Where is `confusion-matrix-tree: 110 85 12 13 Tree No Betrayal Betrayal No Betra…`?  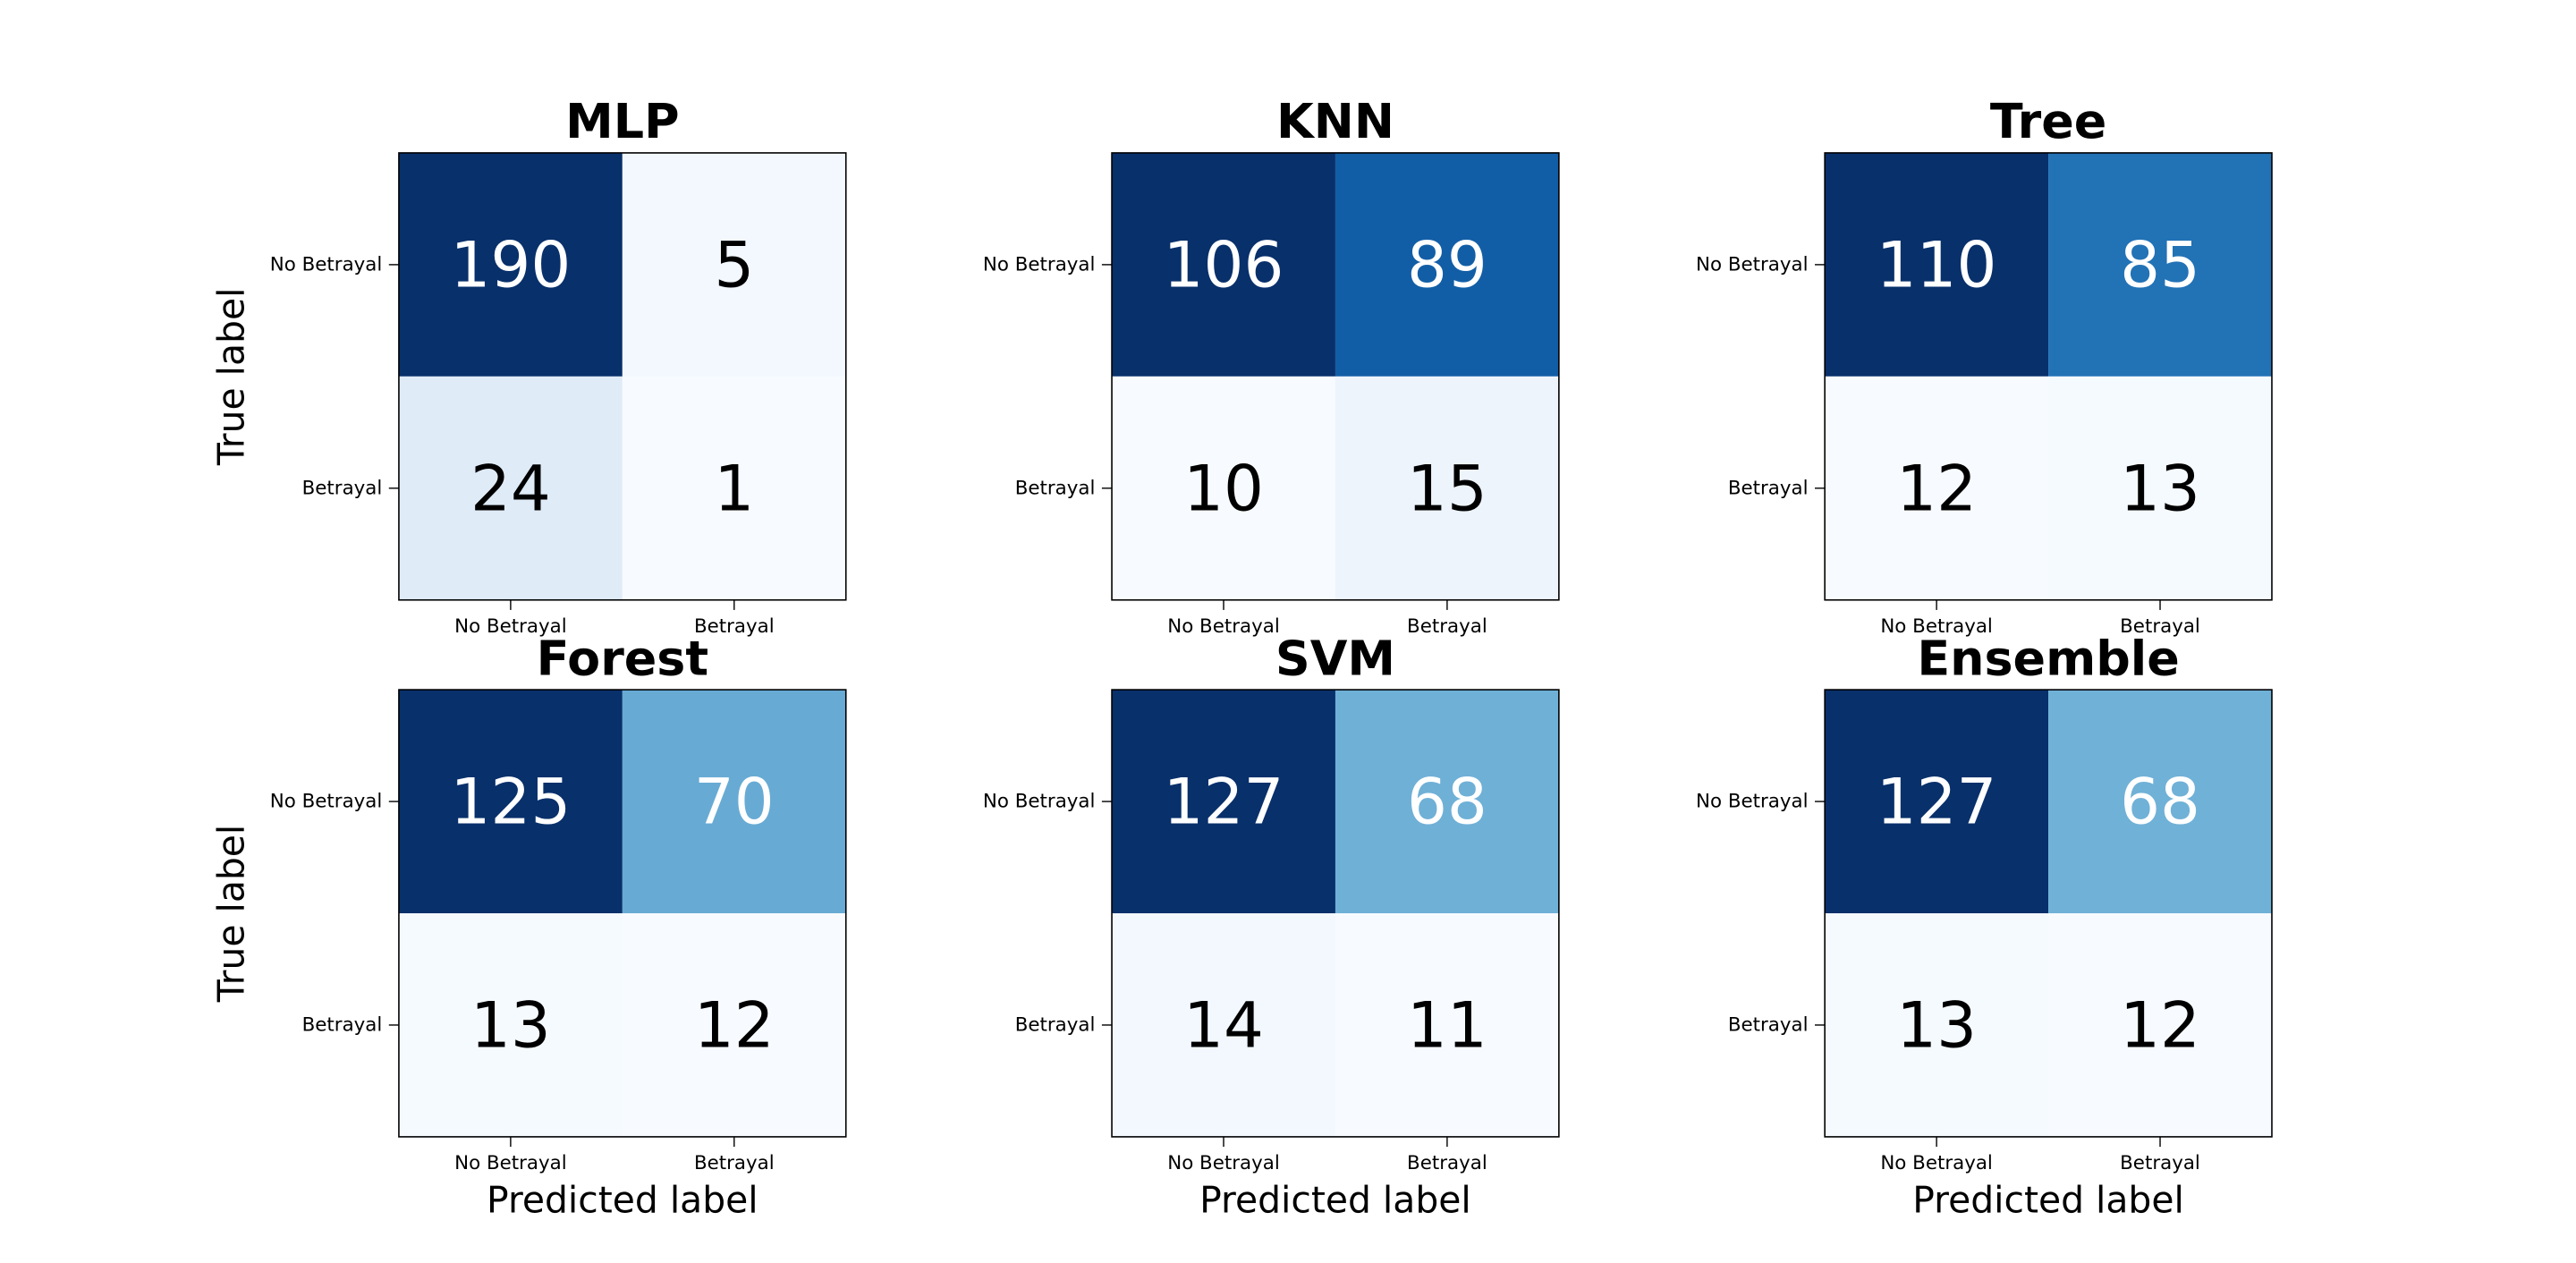
confusion-matrix-tree: 110 85 12 13 Tree No Betrayal Betrayal No Betra… is located at coordinates (1984, 365).